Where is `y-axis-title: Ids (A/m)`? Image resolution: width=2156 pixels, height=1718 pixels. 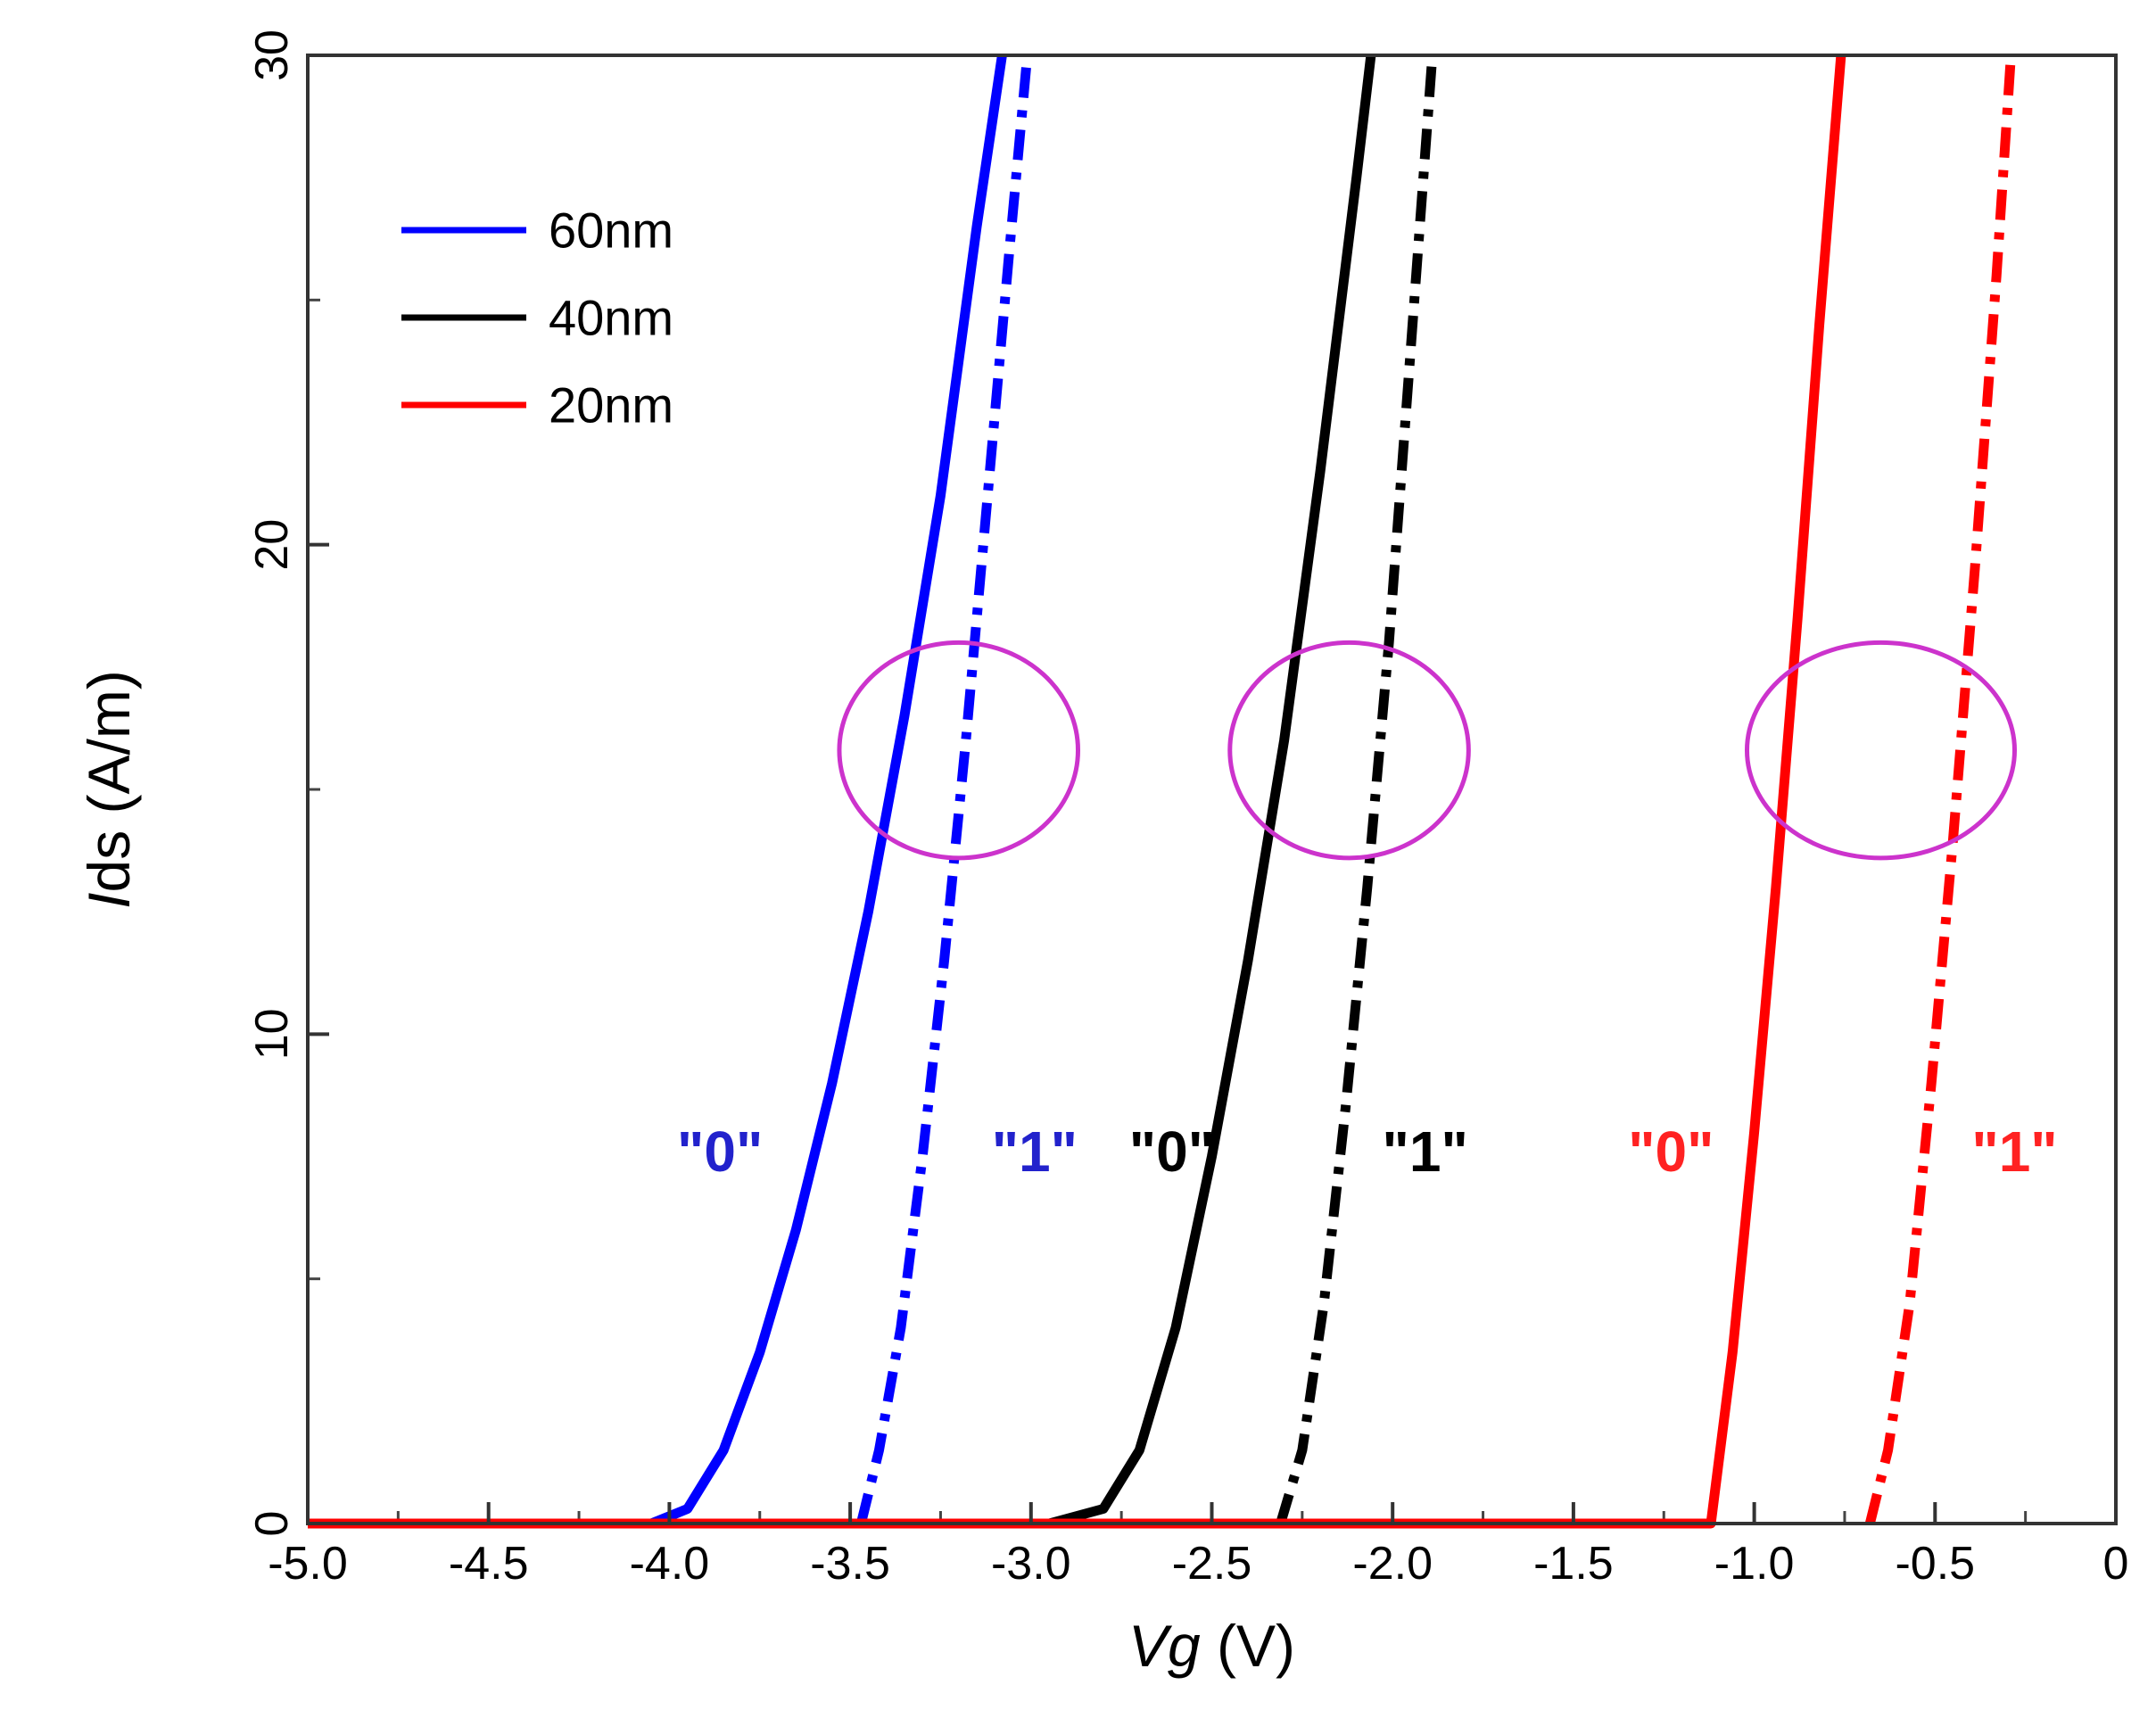 y-axis-title: Ids (A/m) is located at coordinates (109, 789).